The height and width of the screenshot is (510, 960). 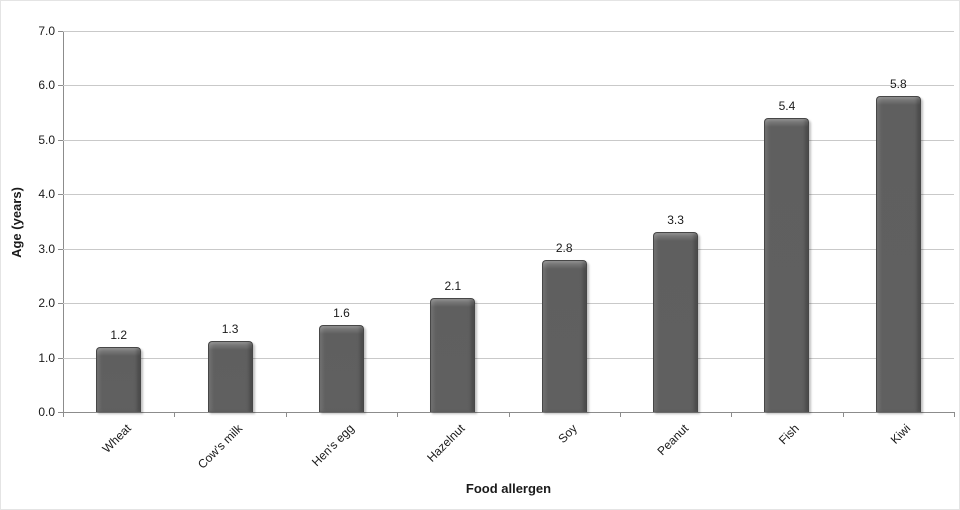 What do you see at coordinates (46, 31) in the screenshot?
I see `y-tick-label: 7.0` at bounding box center [46, 31].